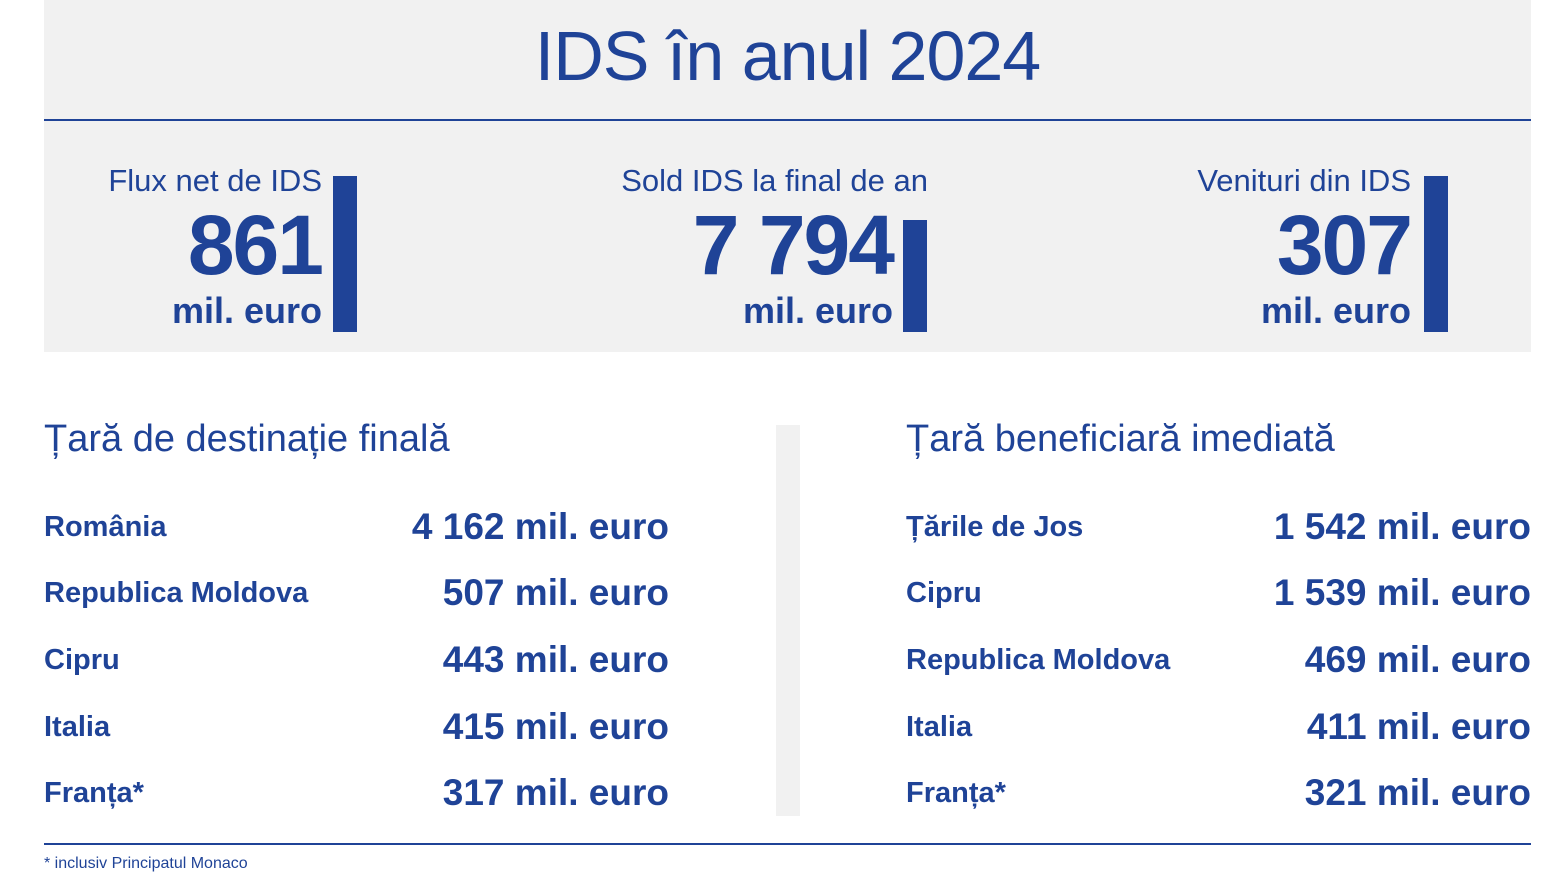  I want to click on country-value: 317 mil. euro, so click(555, 792).